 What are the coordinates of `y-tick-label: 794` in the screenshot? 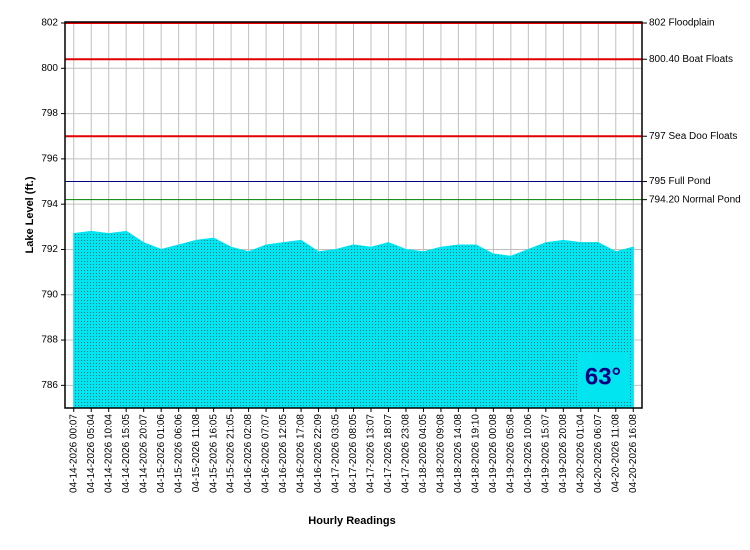 It's located at (49, 204).